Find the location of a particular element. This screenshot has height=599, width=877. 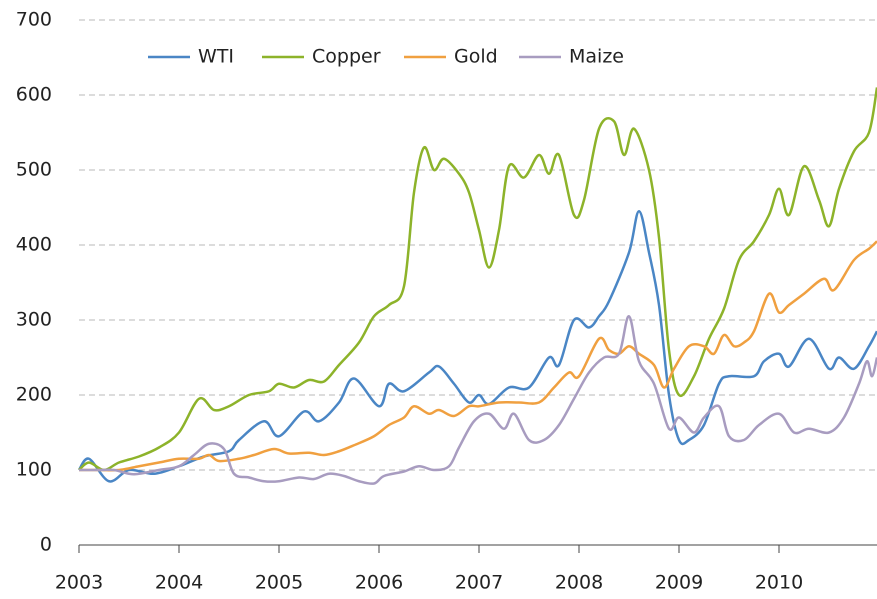

y-tick-label: 200 is located at coordinates (34, 395).